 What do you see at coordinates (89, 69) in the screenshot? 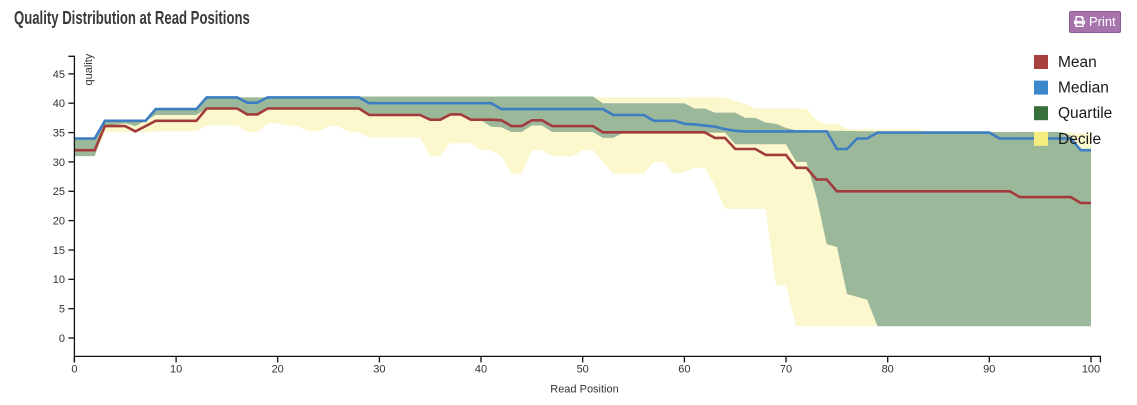
I see `svg-text: quality` at bounding box center [89, 69].